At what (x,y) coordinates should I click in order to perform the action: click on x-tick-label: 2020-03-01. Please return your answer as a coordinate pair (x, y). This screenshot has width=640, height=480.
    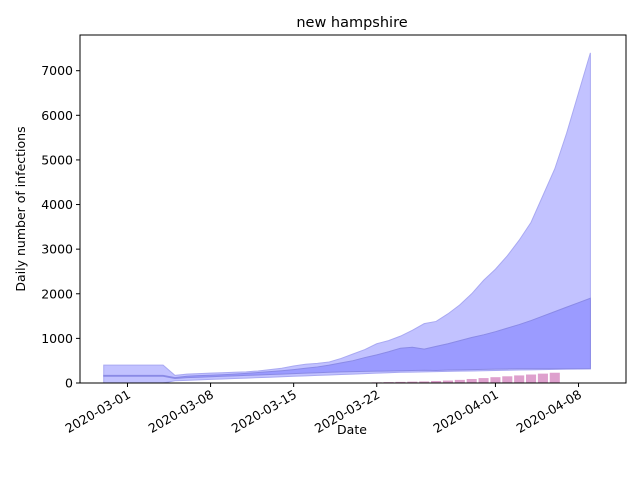
    Looking at the image, I should click on (98, 411).